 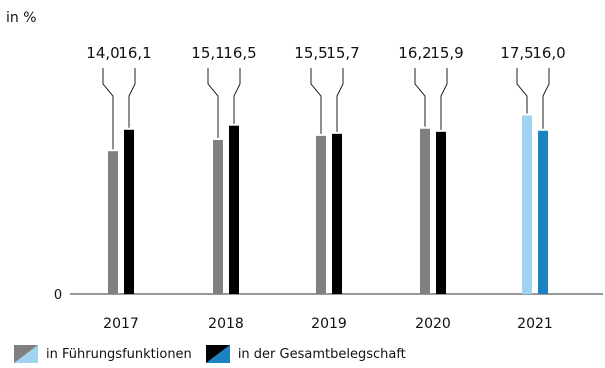 What do you see at coordinates (108, 109) in the screenshot?
I see `leader-fuehrungsfunktionen-2017` at bounding box center [108, 109].